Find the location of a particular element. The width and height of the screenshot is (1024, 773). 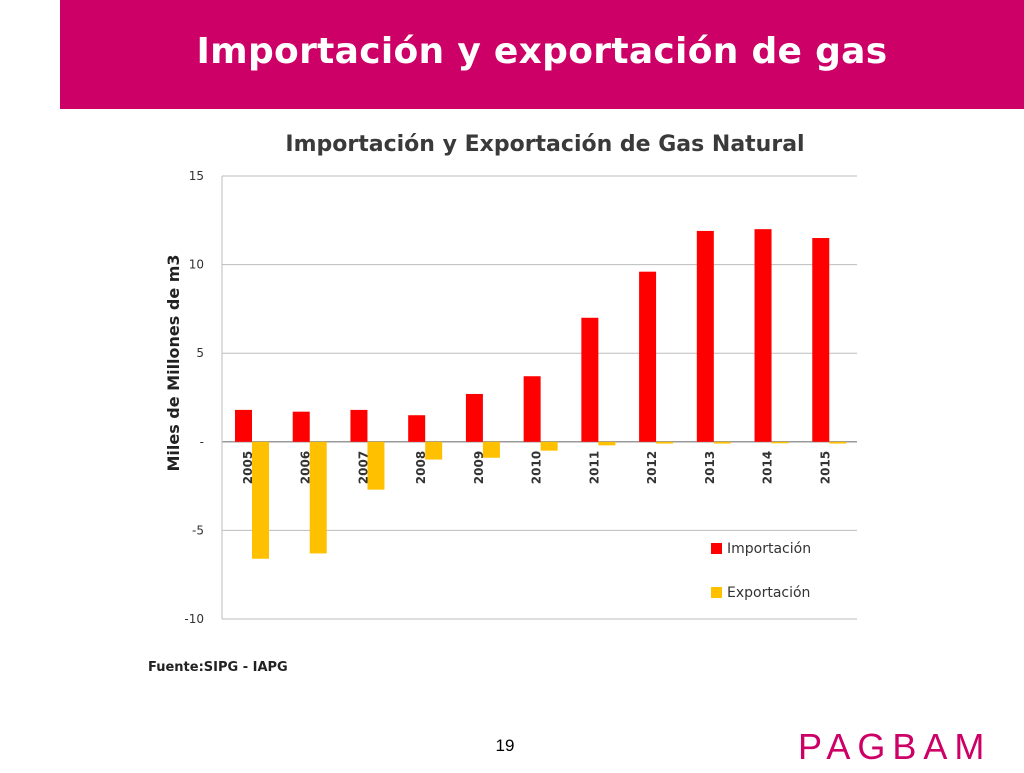

legend: Importación Exportación is located at coordinates (761, 571).